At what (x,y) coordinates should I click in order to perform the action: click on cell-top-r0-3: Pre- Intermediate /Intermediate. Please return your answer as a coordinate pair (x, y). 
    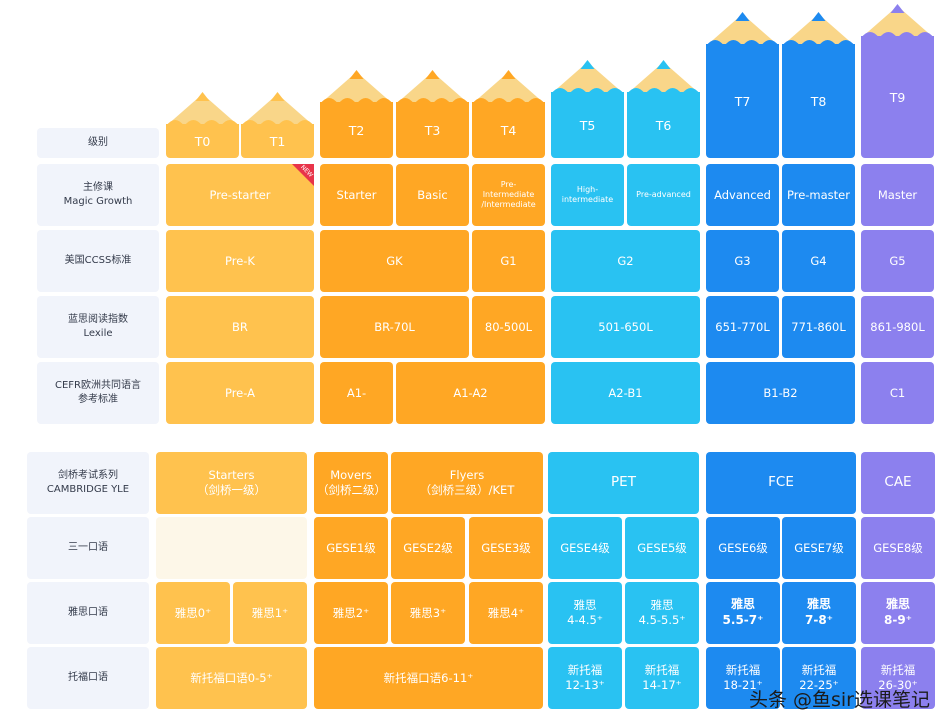
    Looking at the image, I should click on (508, 195).